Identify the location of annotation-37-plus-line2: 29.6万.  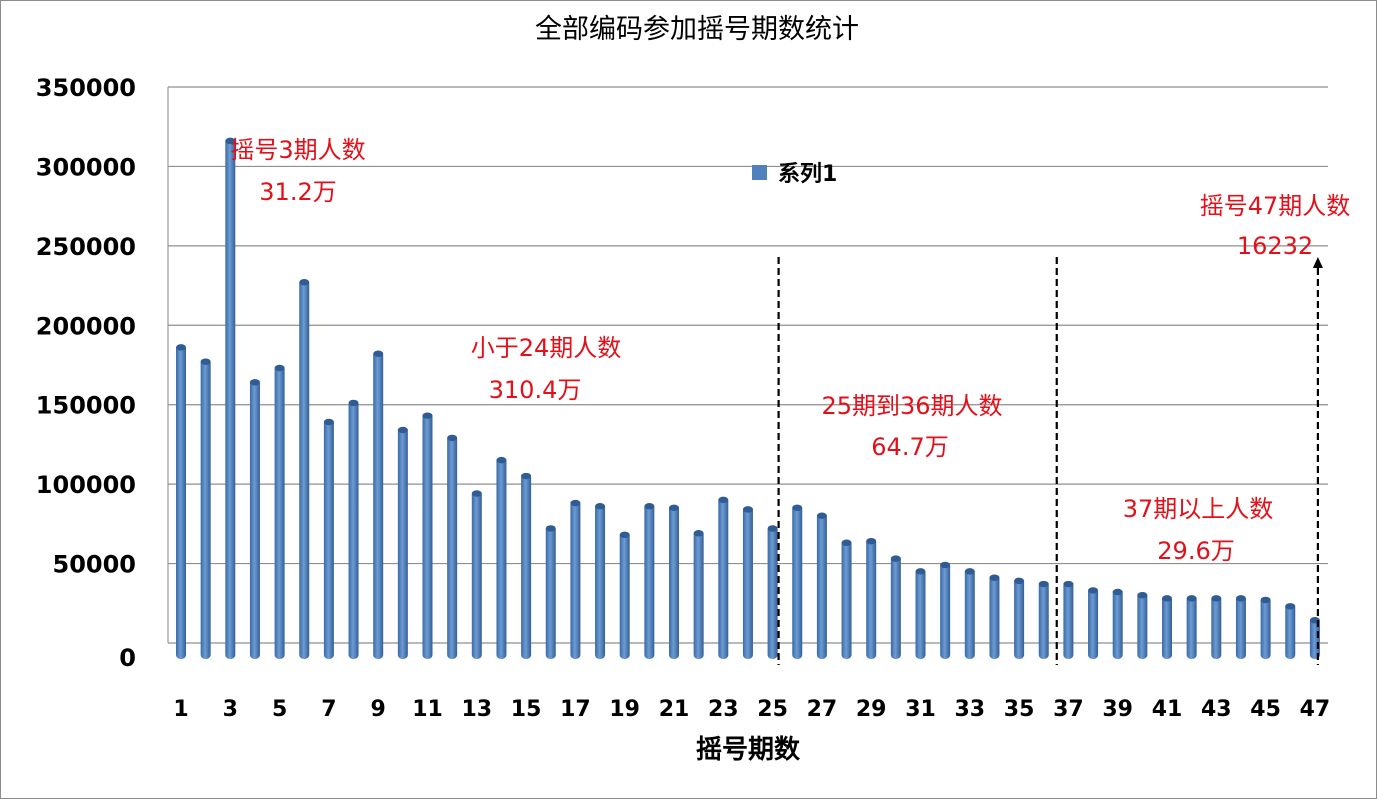
(1195, 551).